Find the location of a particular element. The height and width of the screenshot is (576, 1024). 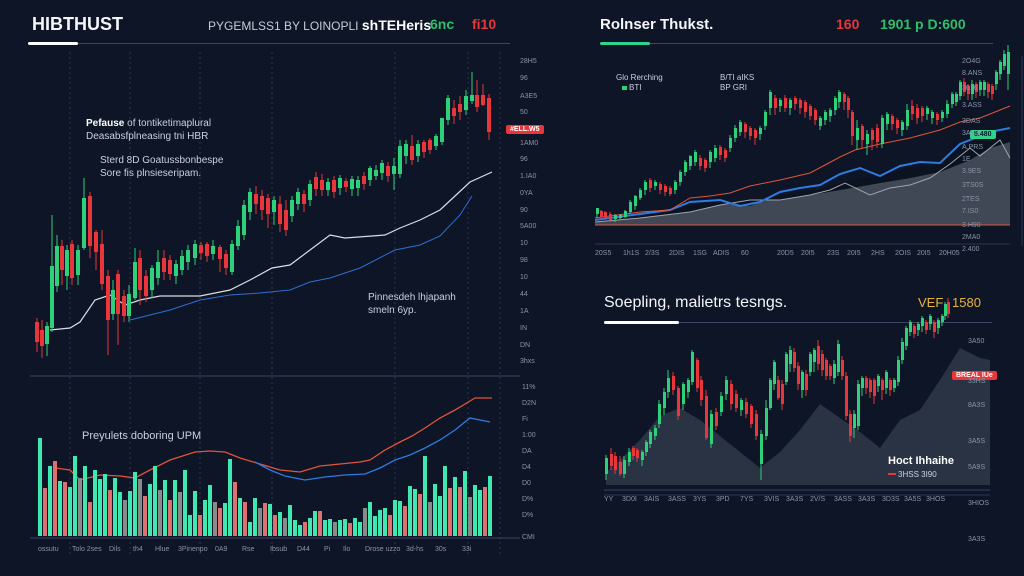

x-tick: 20D5 is located at coordinates (785, 253).